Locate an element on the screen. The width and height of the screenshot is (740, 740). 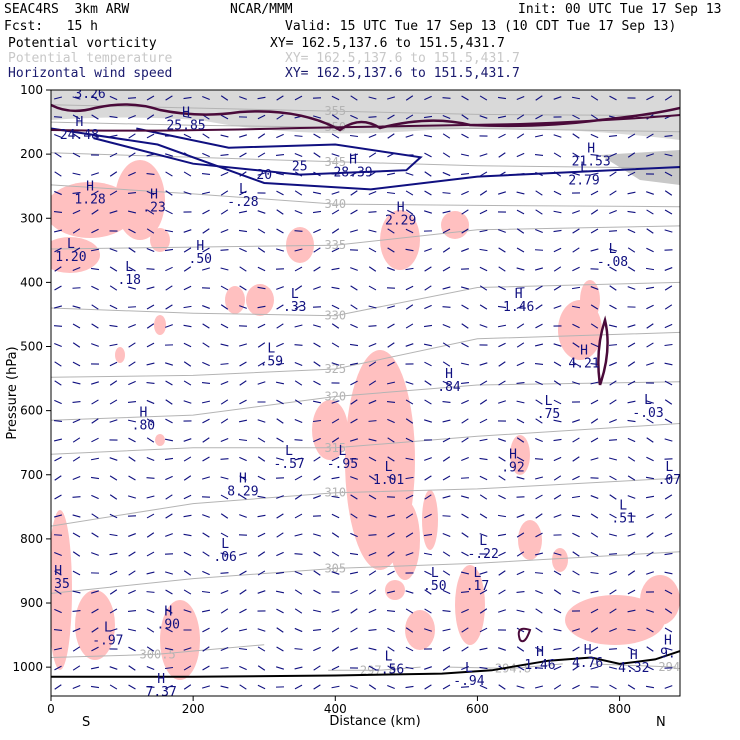
isentrope-line is located at coordinates (158, 651).